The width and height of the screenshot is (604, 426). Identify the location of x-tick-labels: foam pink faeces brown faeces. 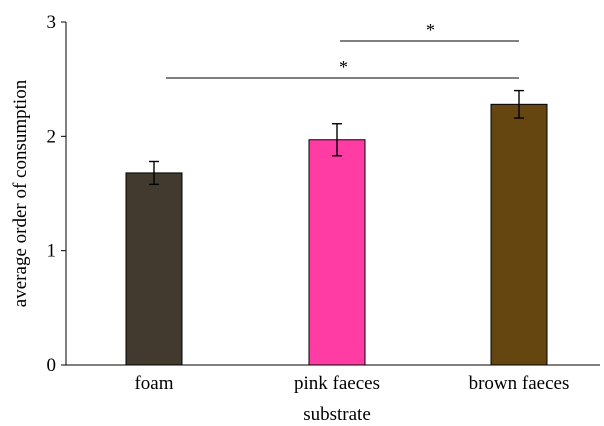
(351, 383).